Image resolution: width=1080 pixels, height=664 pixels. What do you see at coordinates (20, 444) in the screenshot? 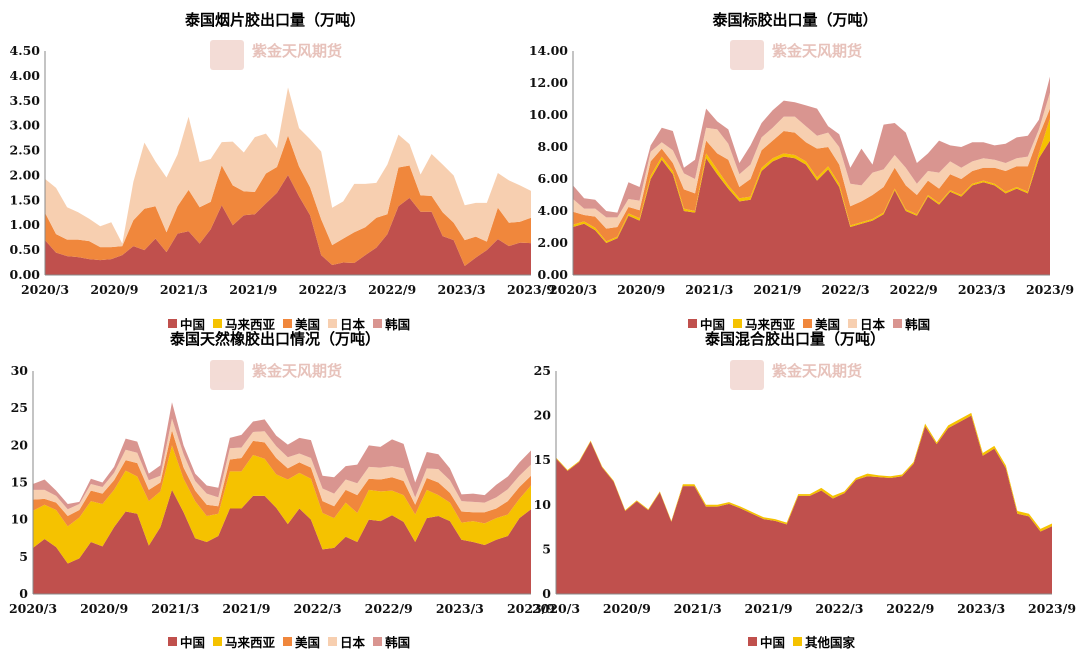
I see `y-tick-label: 20` at bounding box center [20, 444].